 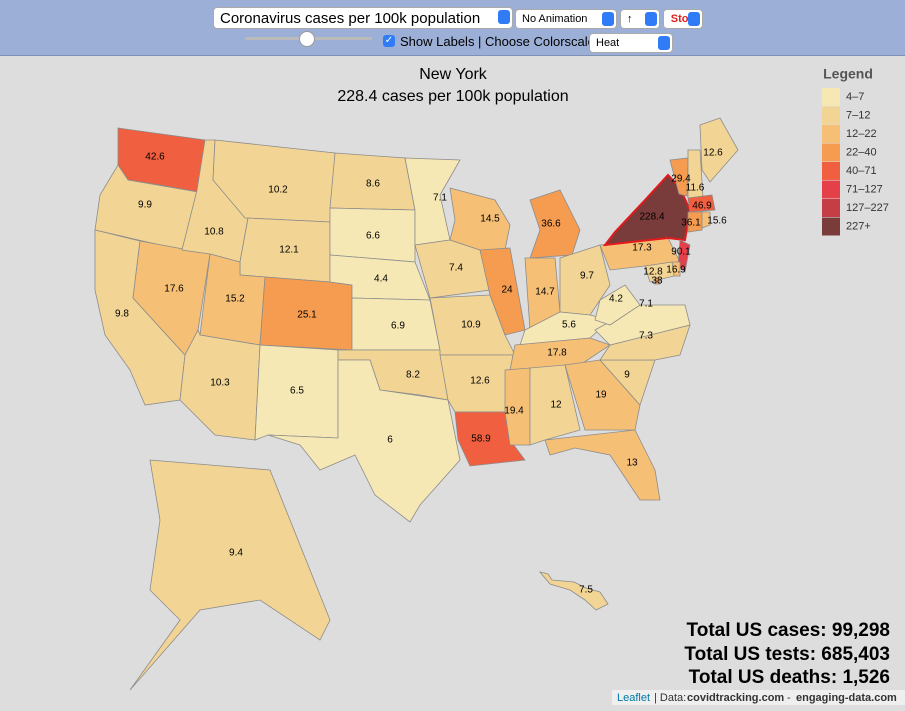 What do you see at coordinates (640, 19) in the screenshot?
I see `direction-select: ↑` at bounding box center [640, 19].